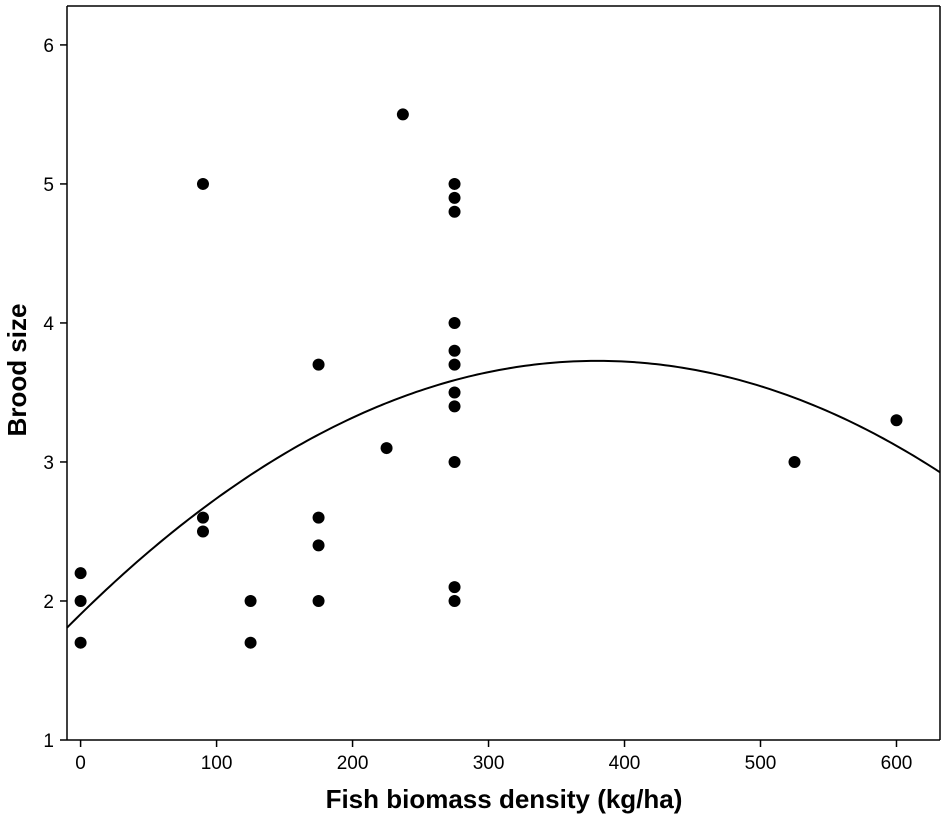 This screenshot has height=816, width=946. Describe the element at coordinates (17, 370) in the screenshot. I see `y-axis-label: Brood size` at that location.